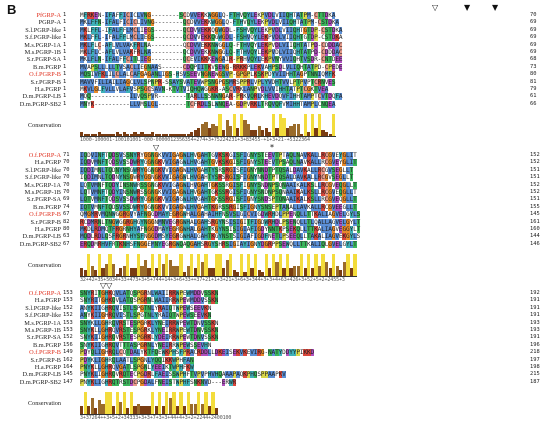 The height and width of the screenshot is (431, 550). Describe the element at coordinates (533, 89) in the screenshot. I see `end-position: 79` at that location.